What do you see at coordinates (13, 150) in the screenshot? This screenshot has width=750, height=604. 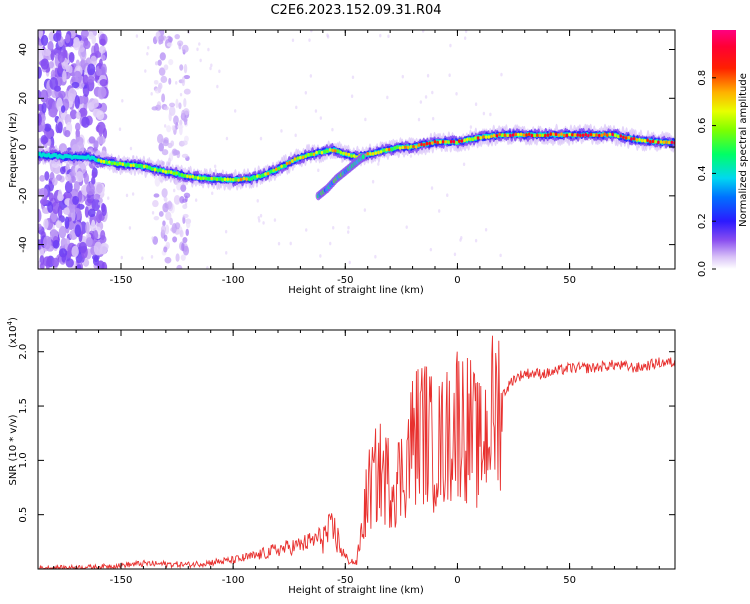 I see `spectrogram-y-axis-label: Frequency (Hz)` at bounding box center [13, 150].